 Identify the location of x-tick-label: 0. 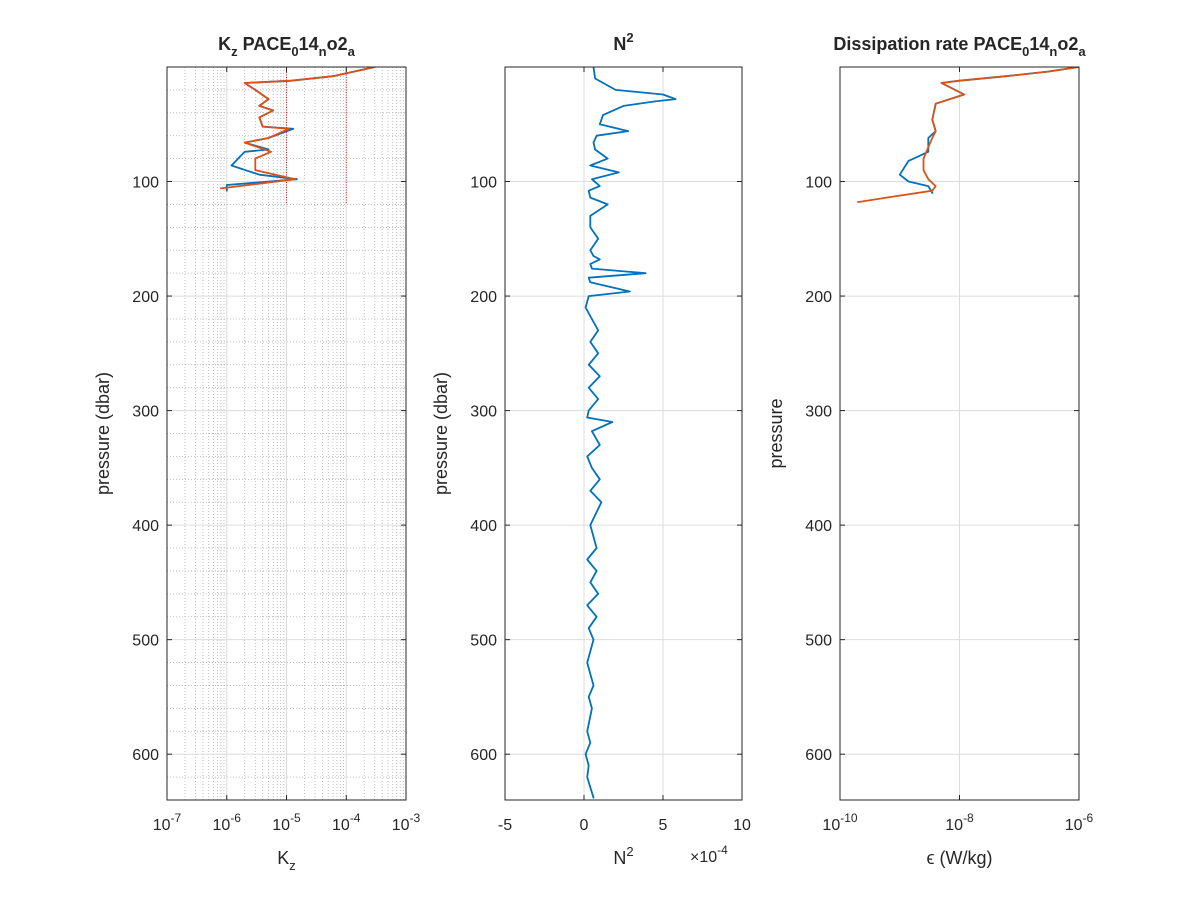
(584, 825).